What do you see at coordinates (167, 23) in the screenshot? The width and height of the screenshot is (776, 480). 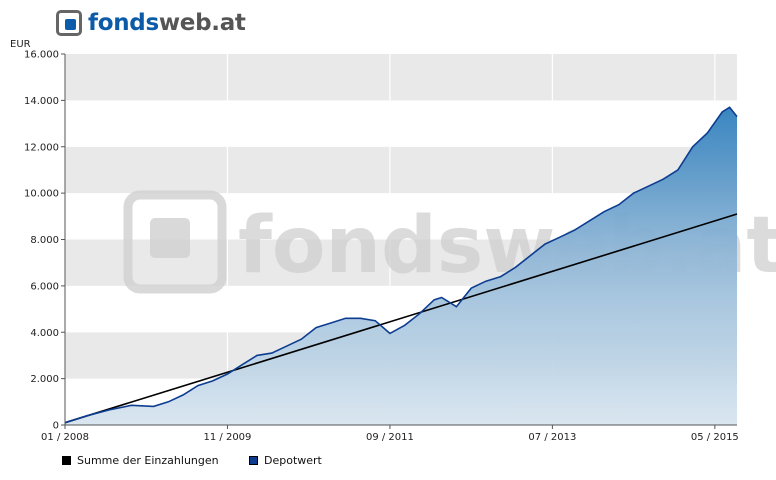 I see `logo-text: fondsweb.at` at bounding box center [167, 23].